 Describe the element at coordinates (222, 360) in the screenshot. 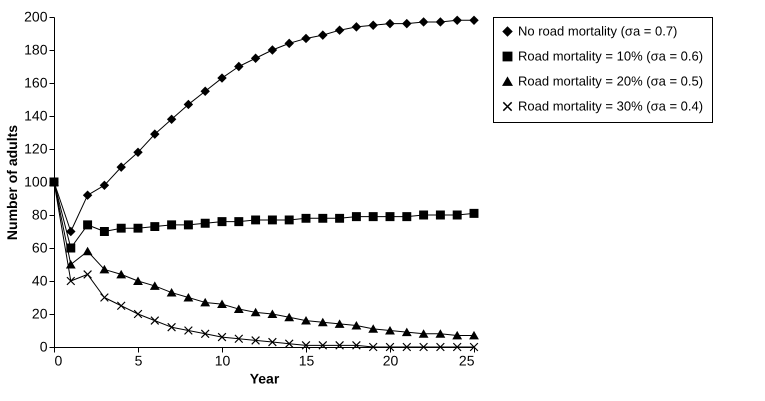

I see `x-tick-label: 10` at that location.